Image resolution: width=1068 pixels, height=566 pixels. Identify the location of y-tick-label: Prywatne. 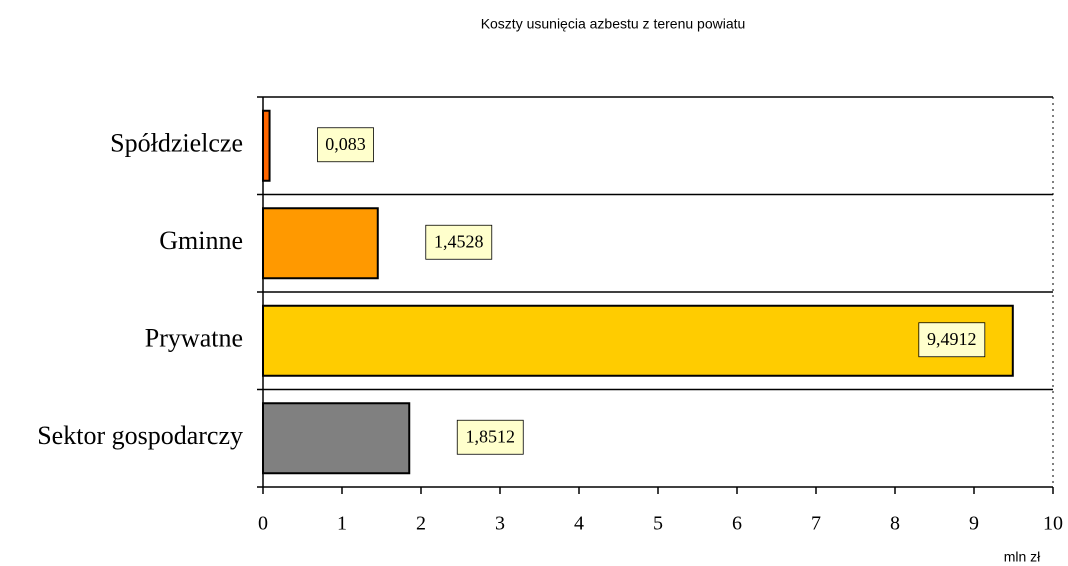
(194, 338).